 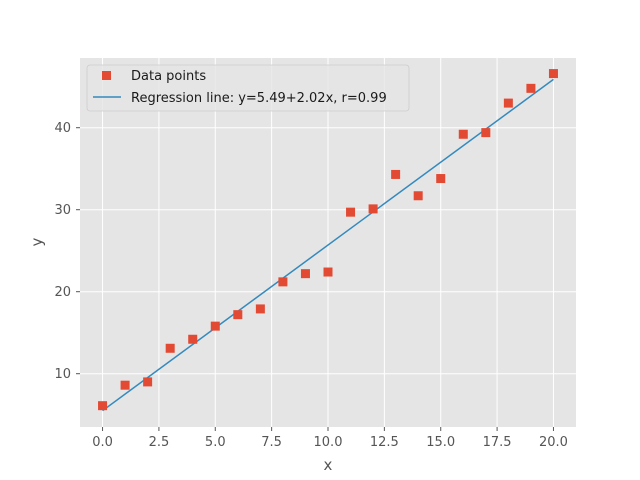 I want to click on y-tick-label: 40, so click(x=62, y=128).